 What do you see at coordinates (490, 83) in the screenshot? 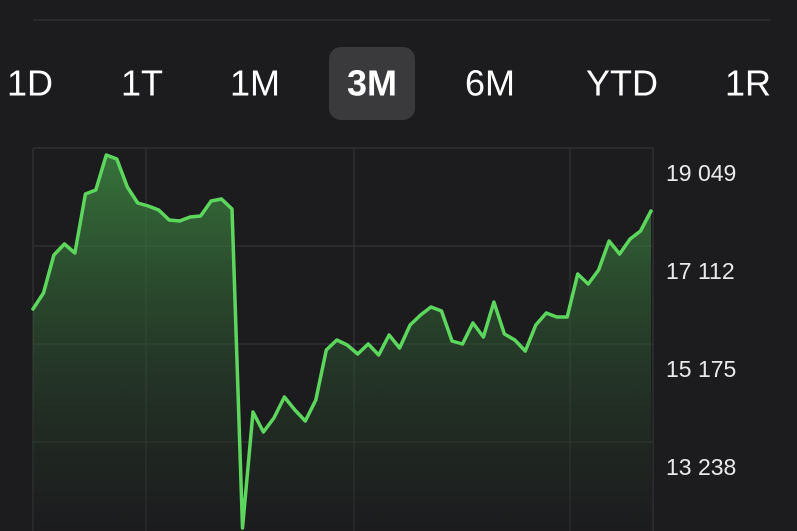
I see `range-tab: 6M` at bounding box center [490, 83].